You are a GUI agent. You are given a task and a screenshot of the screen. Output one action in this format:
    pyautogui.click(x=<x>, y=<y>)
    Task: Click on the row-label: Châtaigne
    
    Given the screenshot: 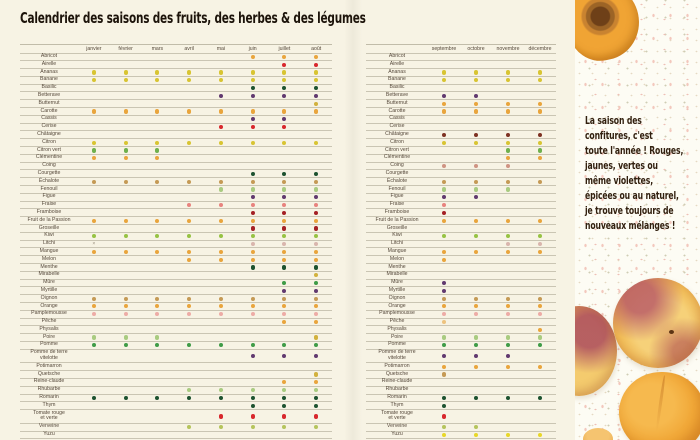 What is the action you would take?
    pyautogui.click(x=397, y=133)
    